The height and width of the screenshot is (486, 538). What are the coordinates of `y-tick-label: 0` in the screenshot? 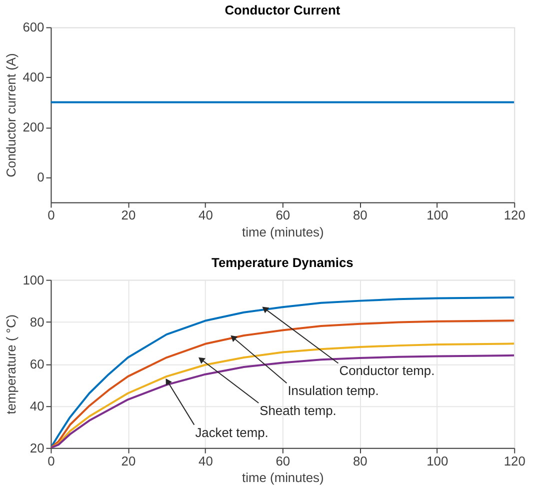 It's located at (40, 177).